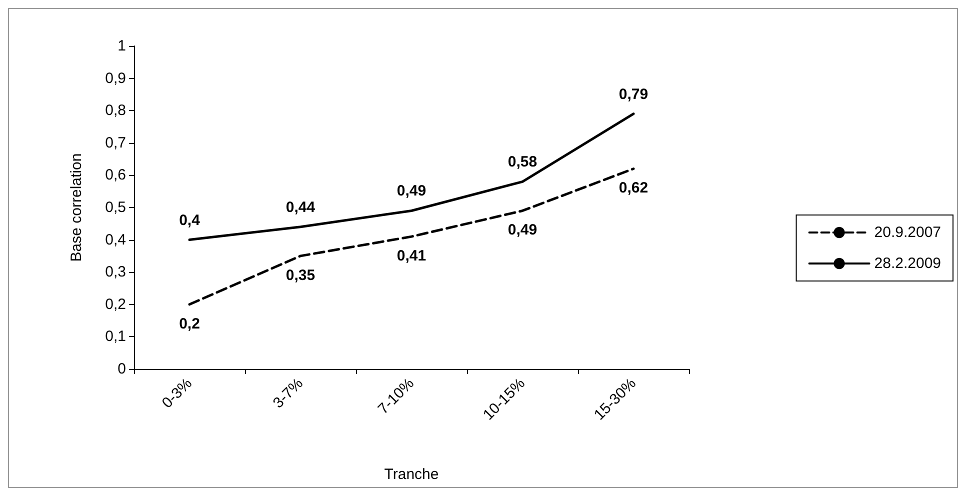  I want to click on legend-label: 20.9.2007, so click(908, 232).